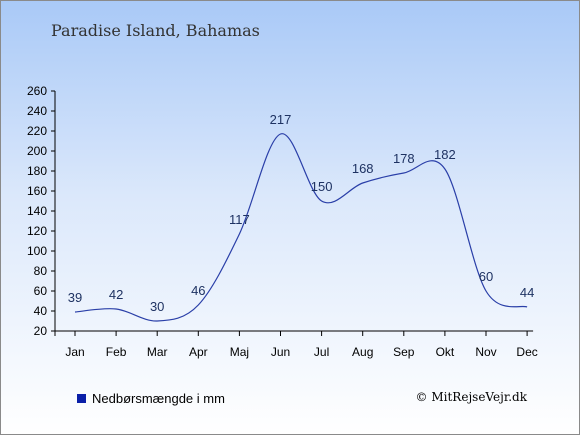 The height and width of the screenshot is (436, 580). I want to click on x-tick-label: Dec, so click(526, 352).